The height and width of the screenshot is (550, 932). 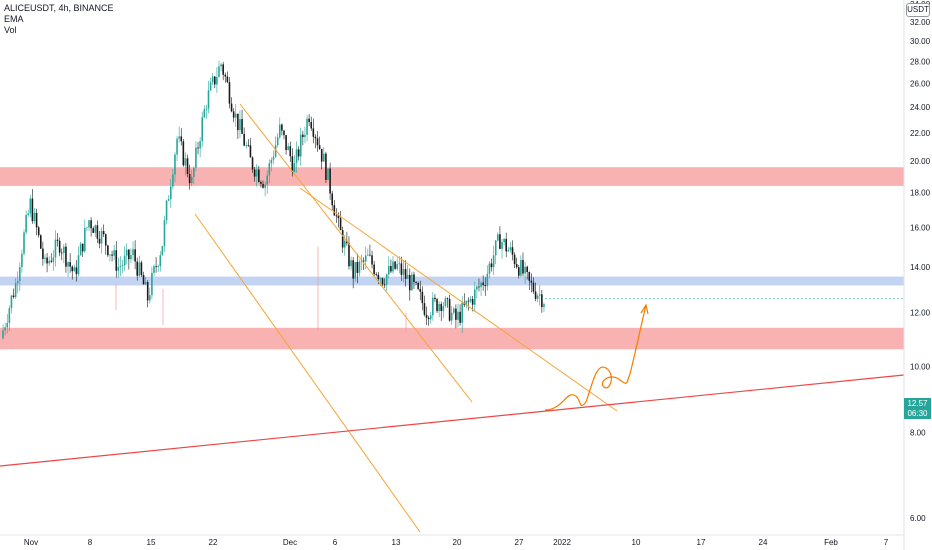 What do you see at coordinates (452, 281) in the screenshot?
I see `zone-mid` at bounding box center [452, 281].